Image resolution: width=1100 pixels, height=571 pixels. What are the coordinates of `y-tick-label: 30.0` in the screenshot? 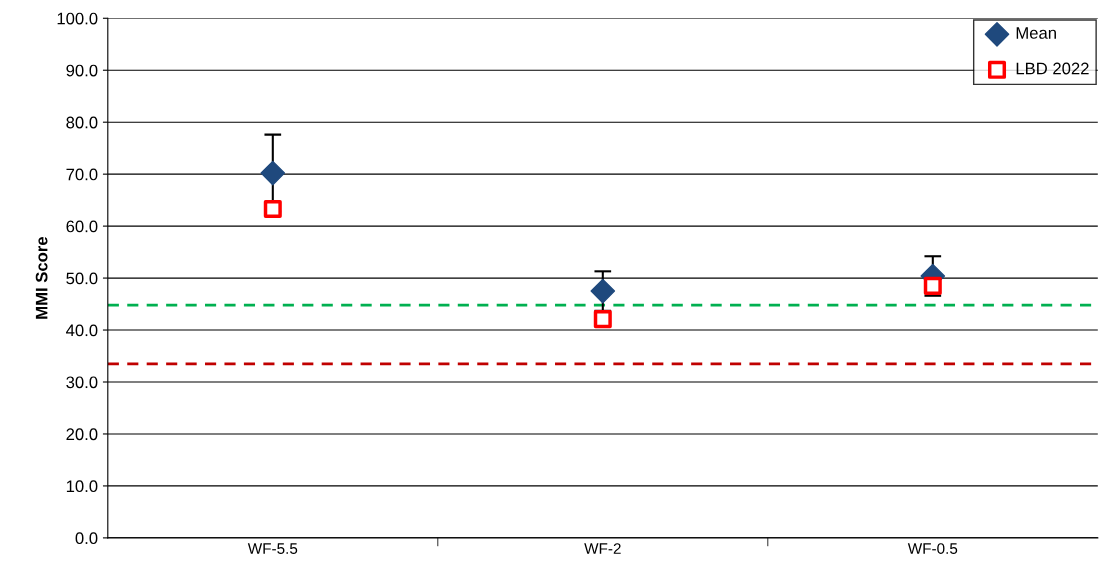 It's located at (82, 382).